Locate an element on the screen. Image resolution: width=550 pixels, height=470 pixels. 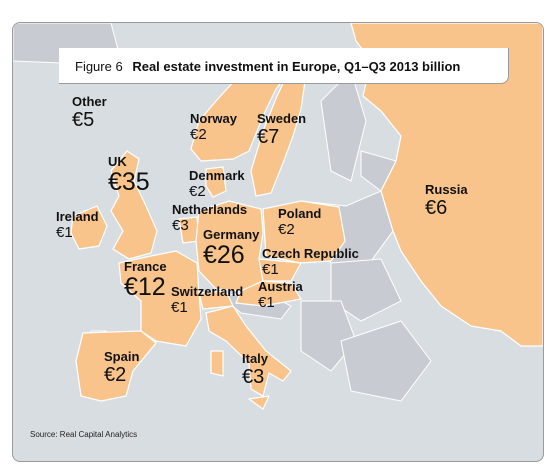
poland-shape is located at coordinates (304, 232).